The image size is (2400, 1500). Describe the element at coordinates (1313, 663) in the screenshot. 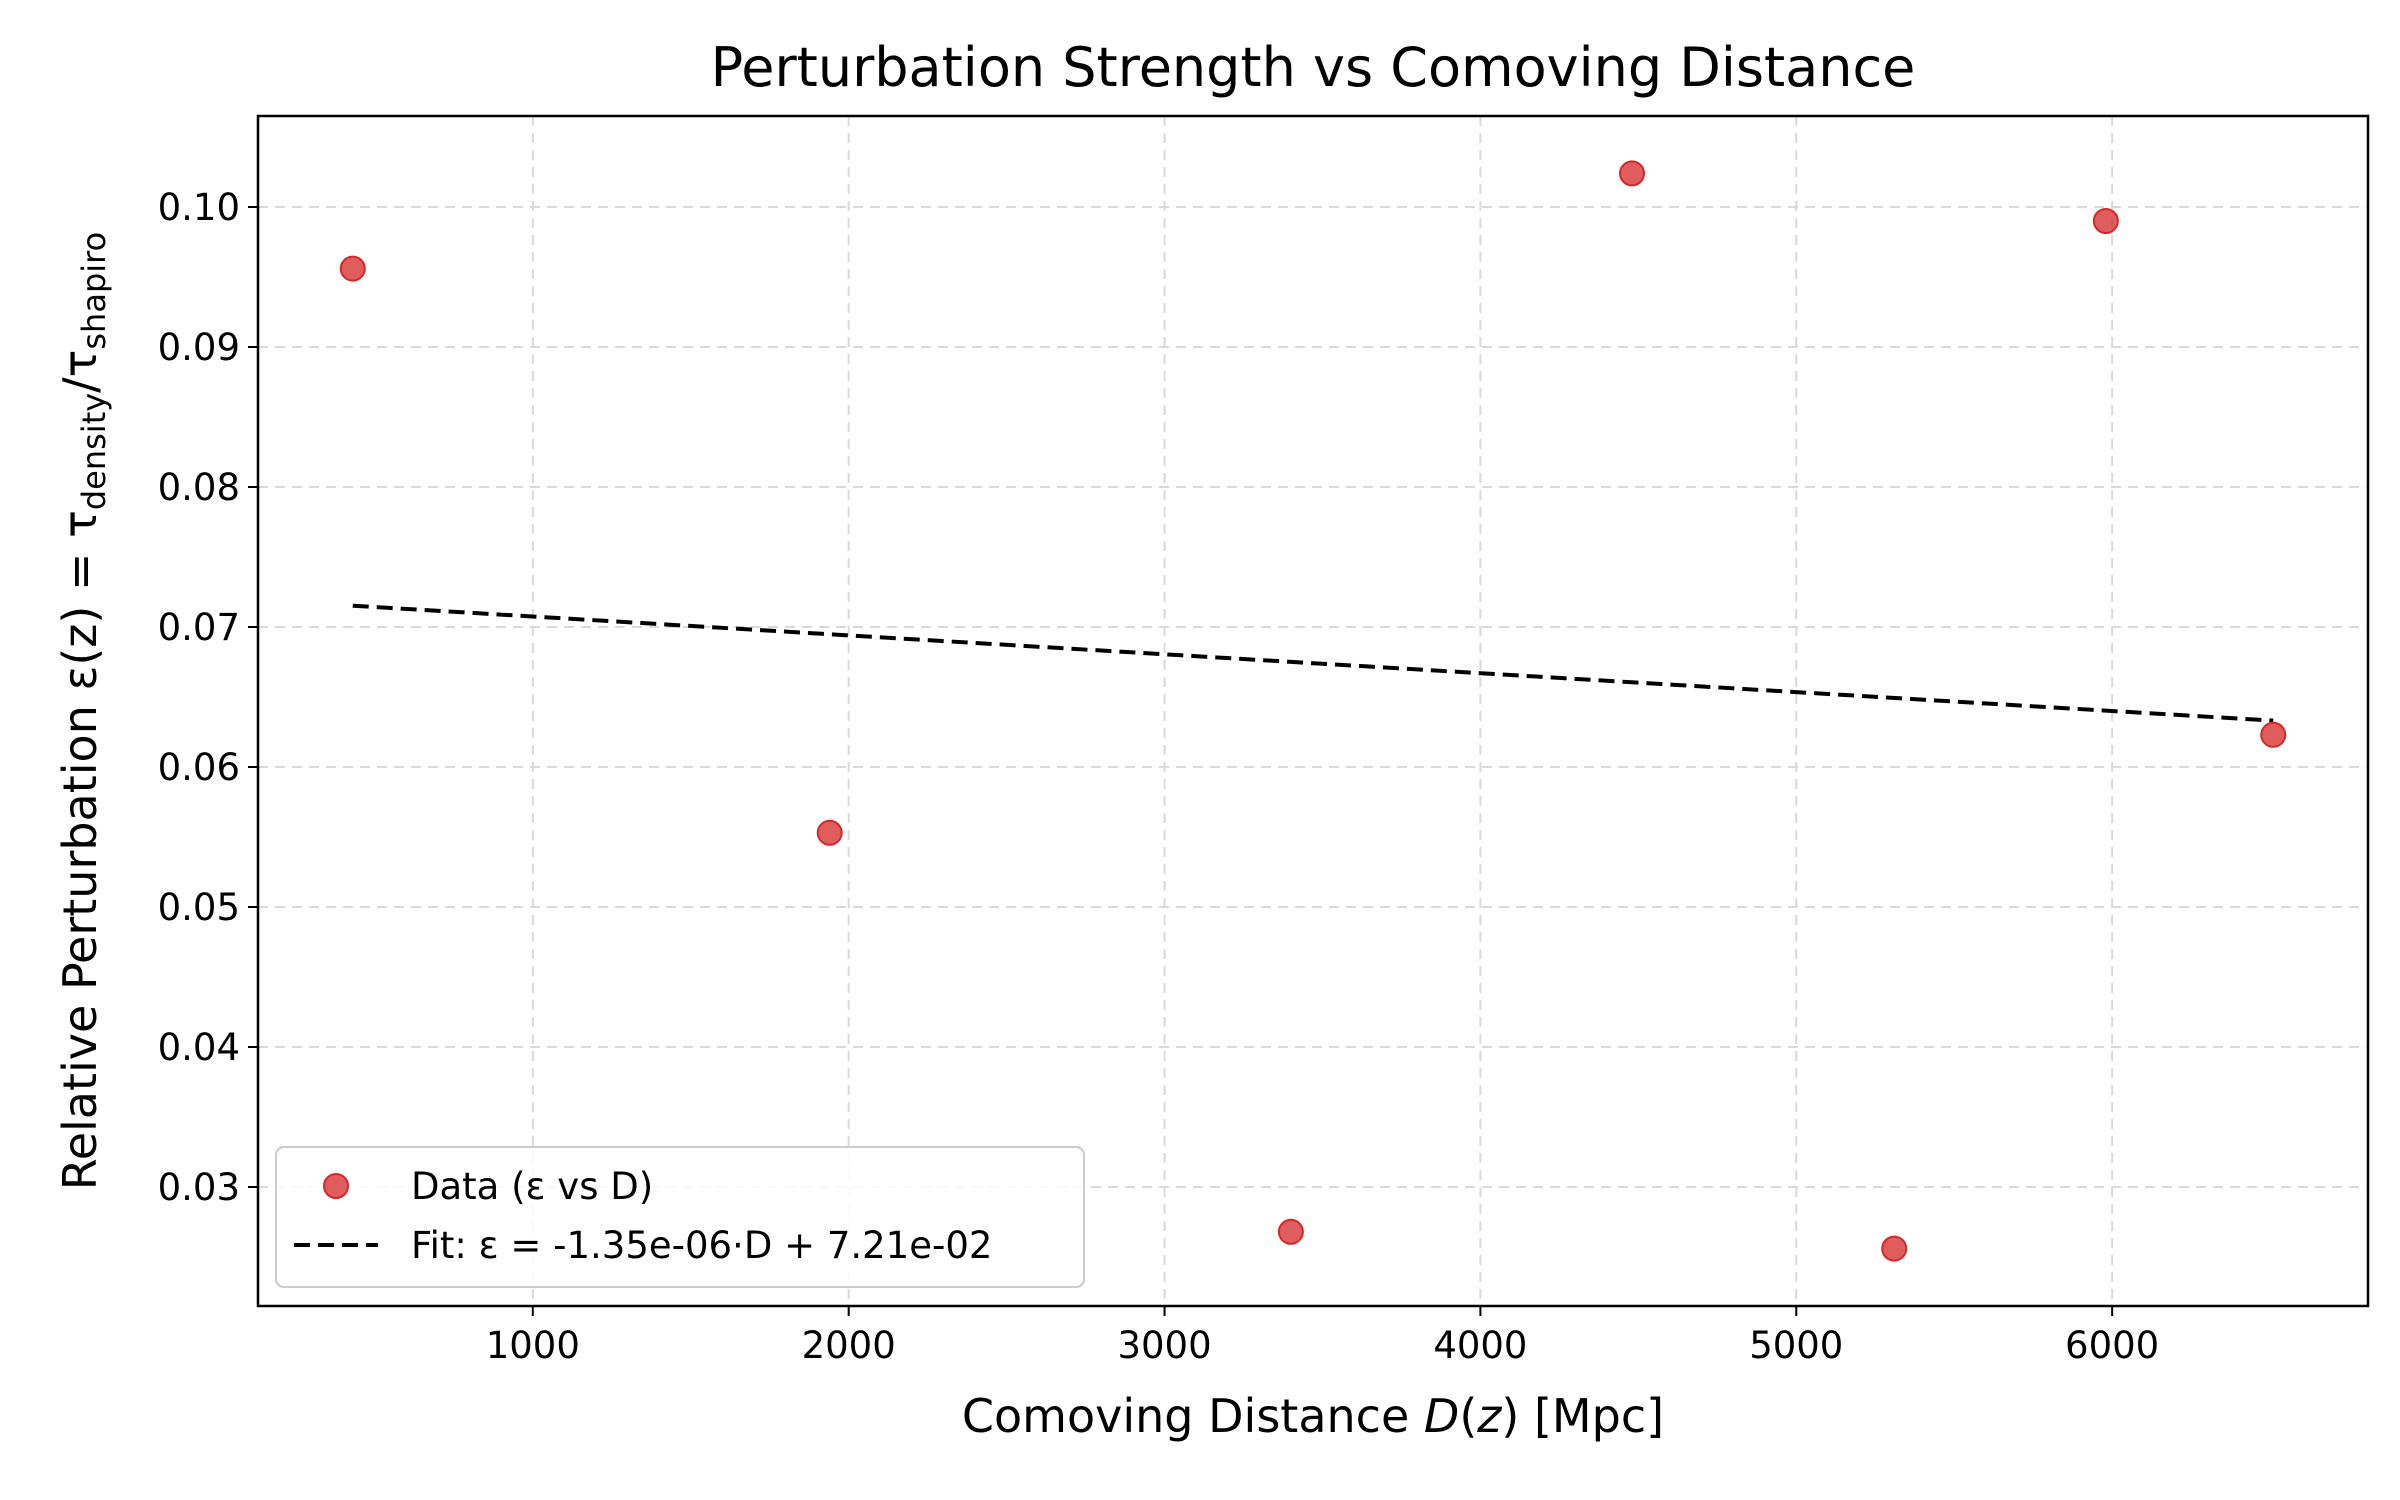

I see `fit-line` at that location.